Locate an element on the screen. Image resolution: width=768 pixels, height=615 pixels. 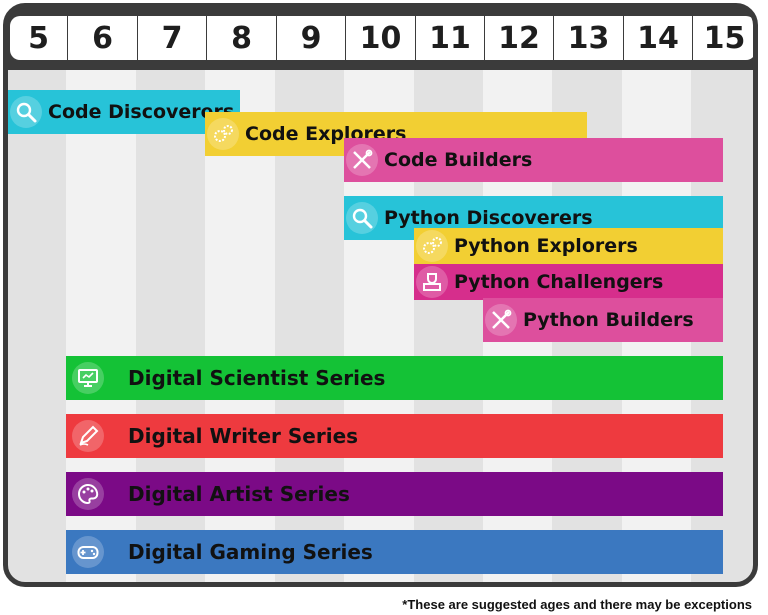
course-bar-digital-artist-series: Digital Artist Series is located at coordinates (394, 494).